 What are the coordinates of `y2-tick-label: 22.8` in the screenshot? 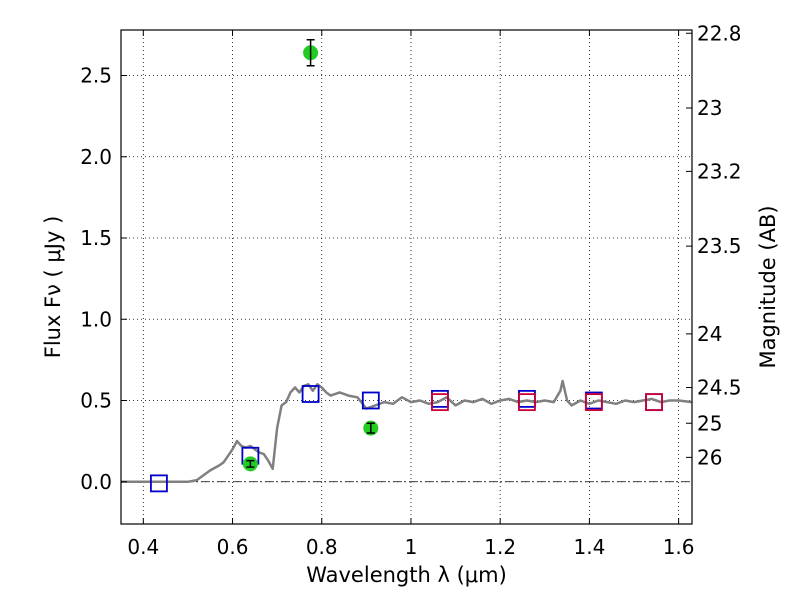 It's located at (719, 33).